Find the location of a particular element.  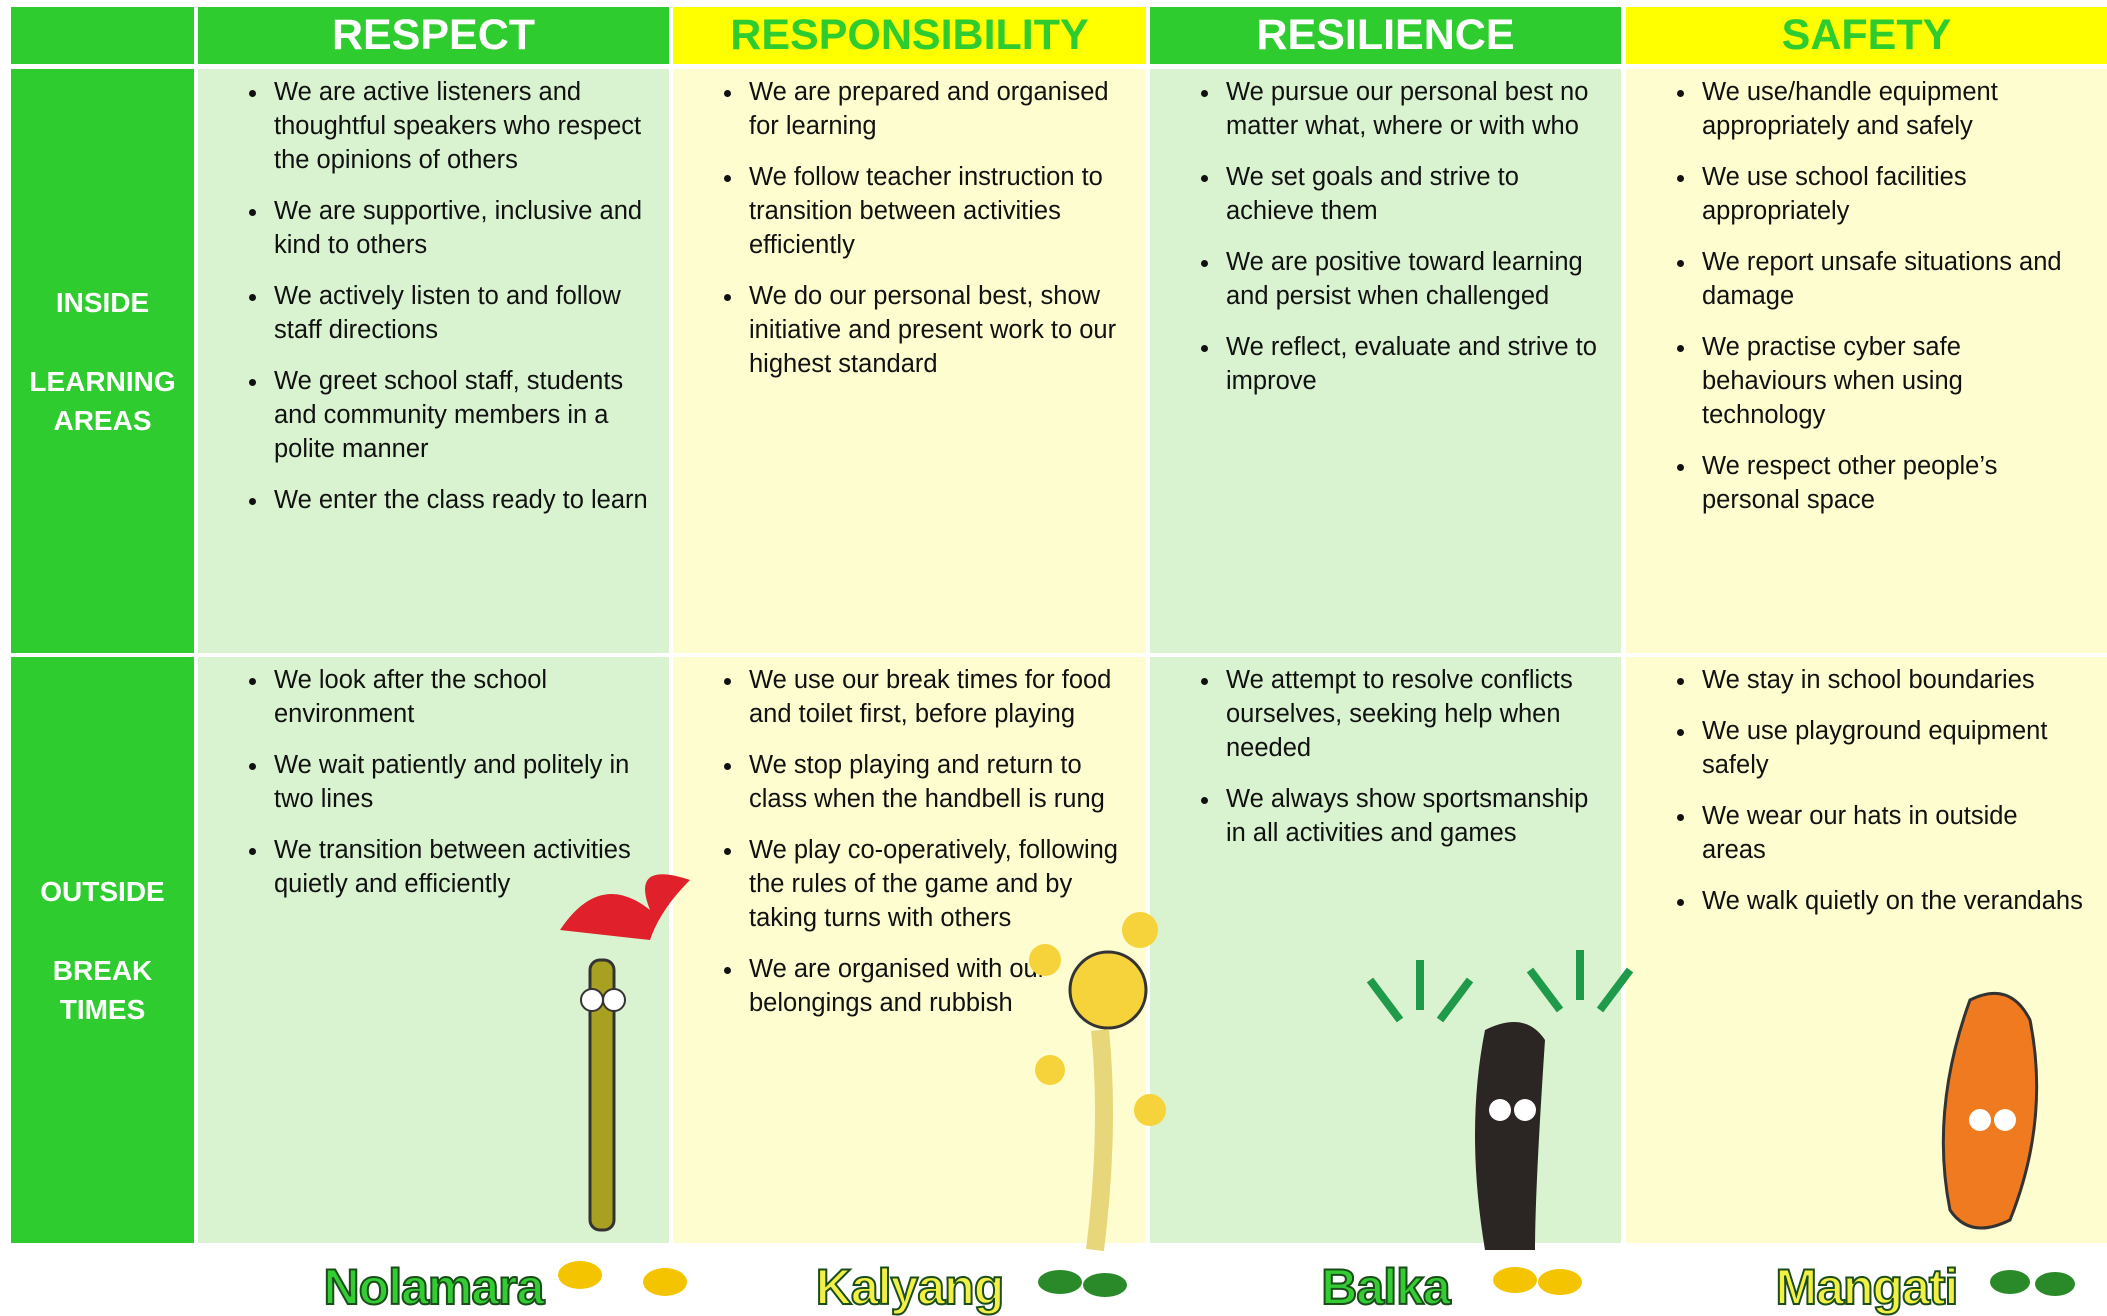

column-header: RESPONSIBILITY is located at coordinates (909, 35).